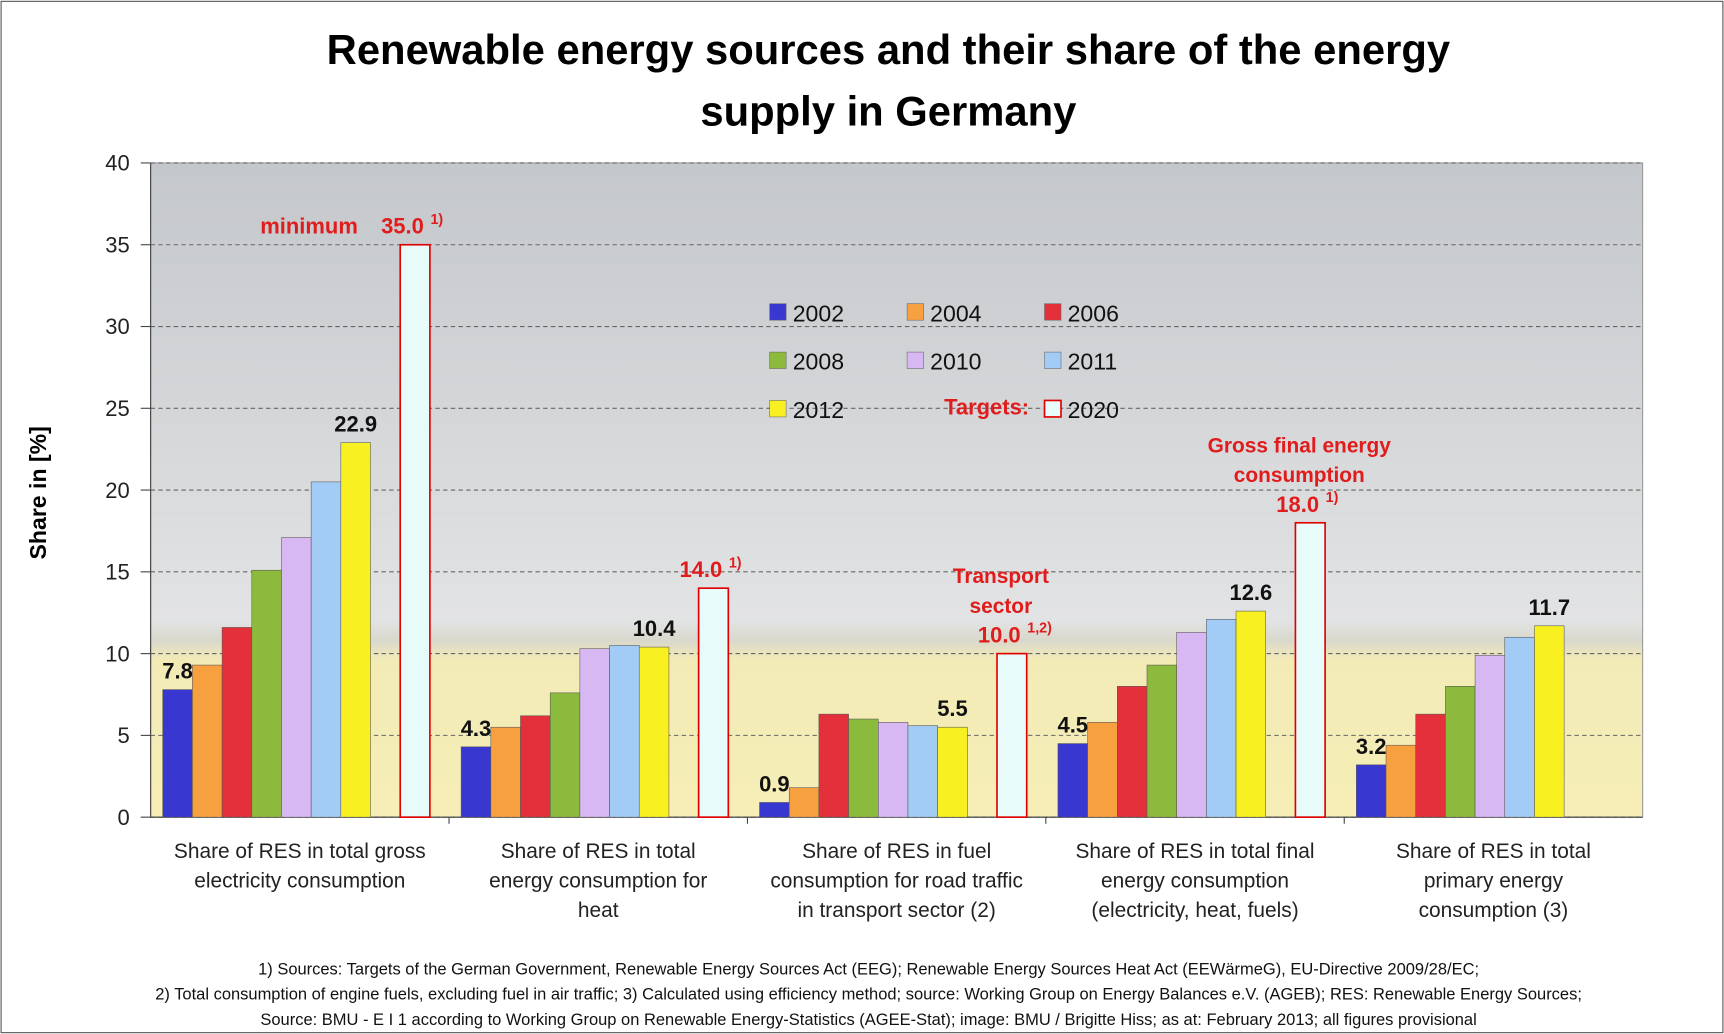 The image size is (1724, 1034). I want to click on x-tick-label: heat, so click(598, 910).